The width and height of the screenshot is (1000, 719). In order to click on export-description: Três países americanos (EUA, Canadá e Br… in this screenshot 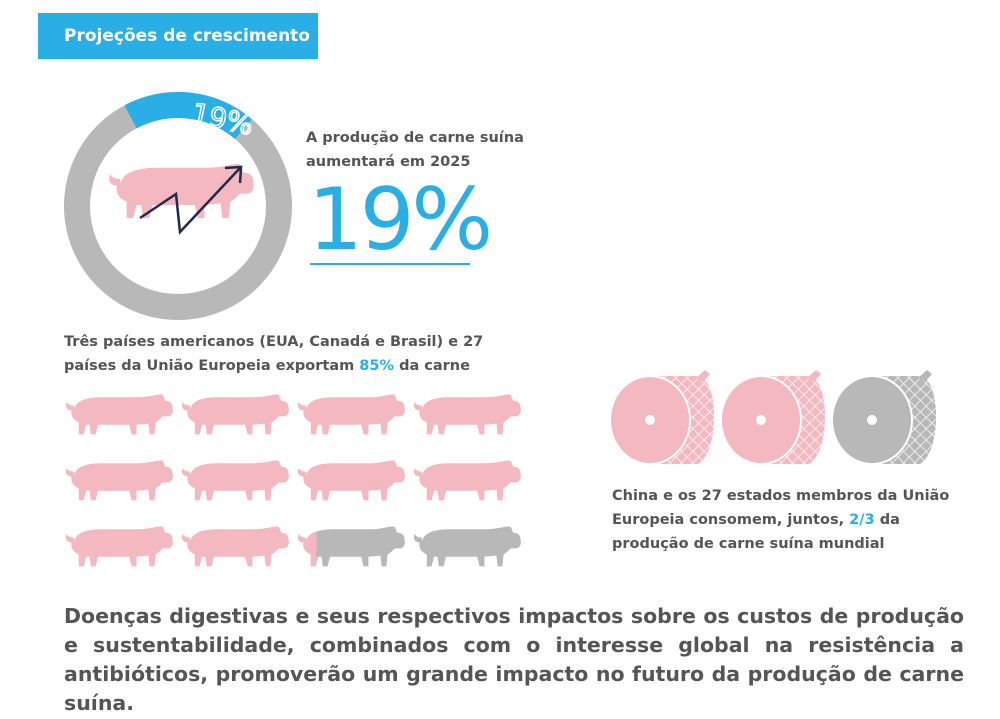, I will do `click(274, 354)`.